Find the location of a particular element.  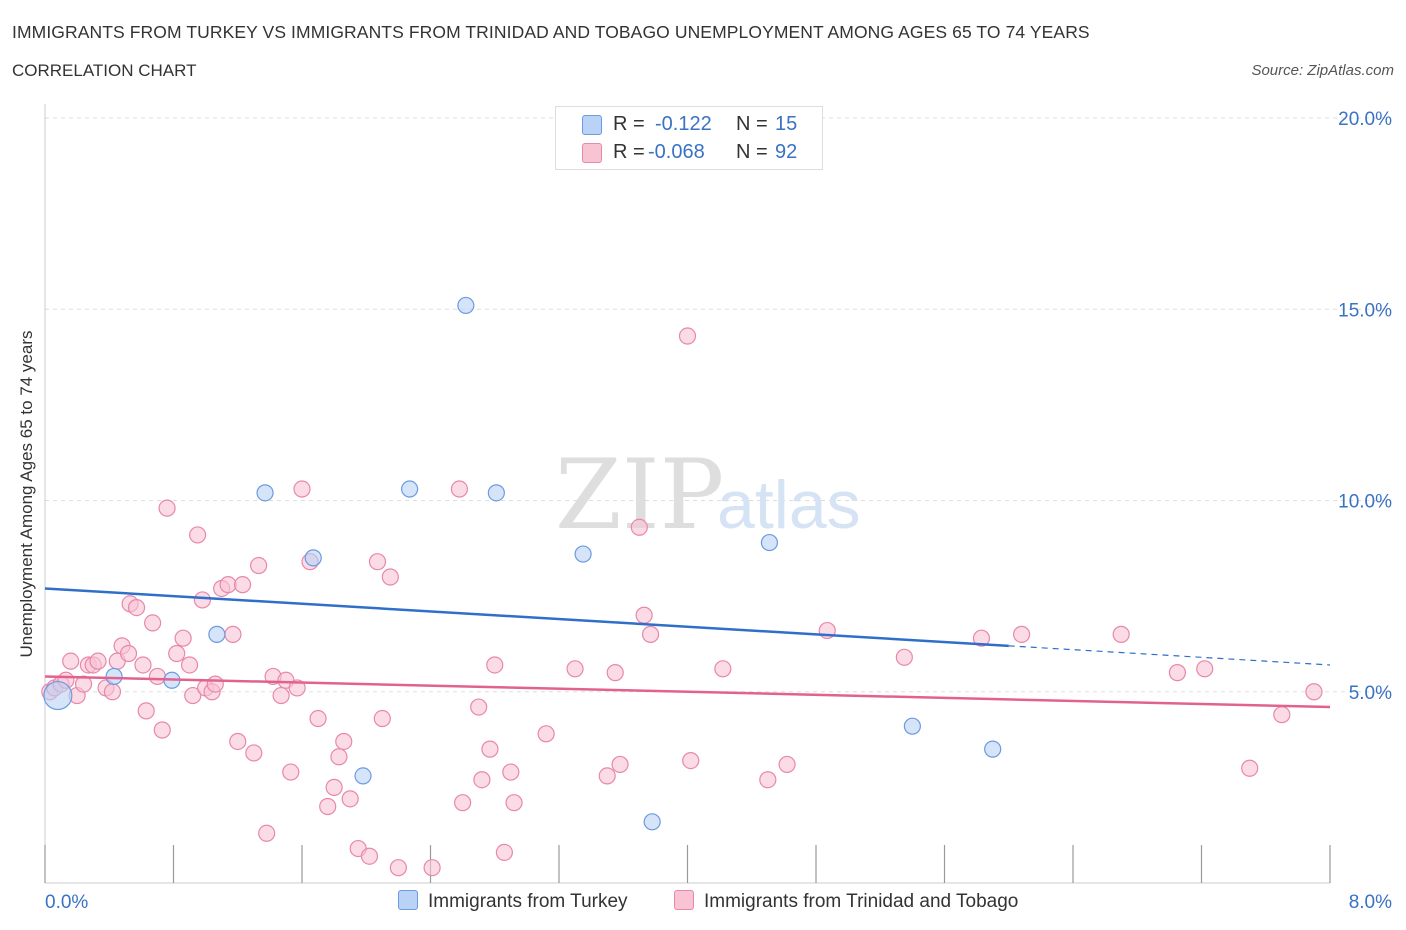

bottom-legend-turkey: Immigrants from Turkey is located at coordinates (513, 901).